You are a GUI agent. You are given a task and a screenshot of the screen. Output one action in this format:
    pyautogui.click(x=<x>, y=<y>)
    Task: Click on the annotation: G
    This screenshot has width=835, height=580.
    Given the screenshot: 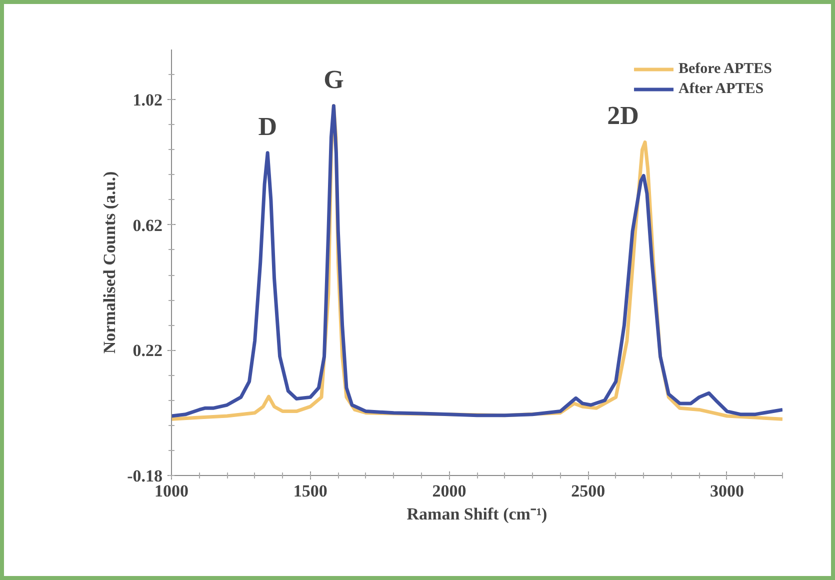 What is the action you would take?
    pyautogui.click(x=334, y=79)
    